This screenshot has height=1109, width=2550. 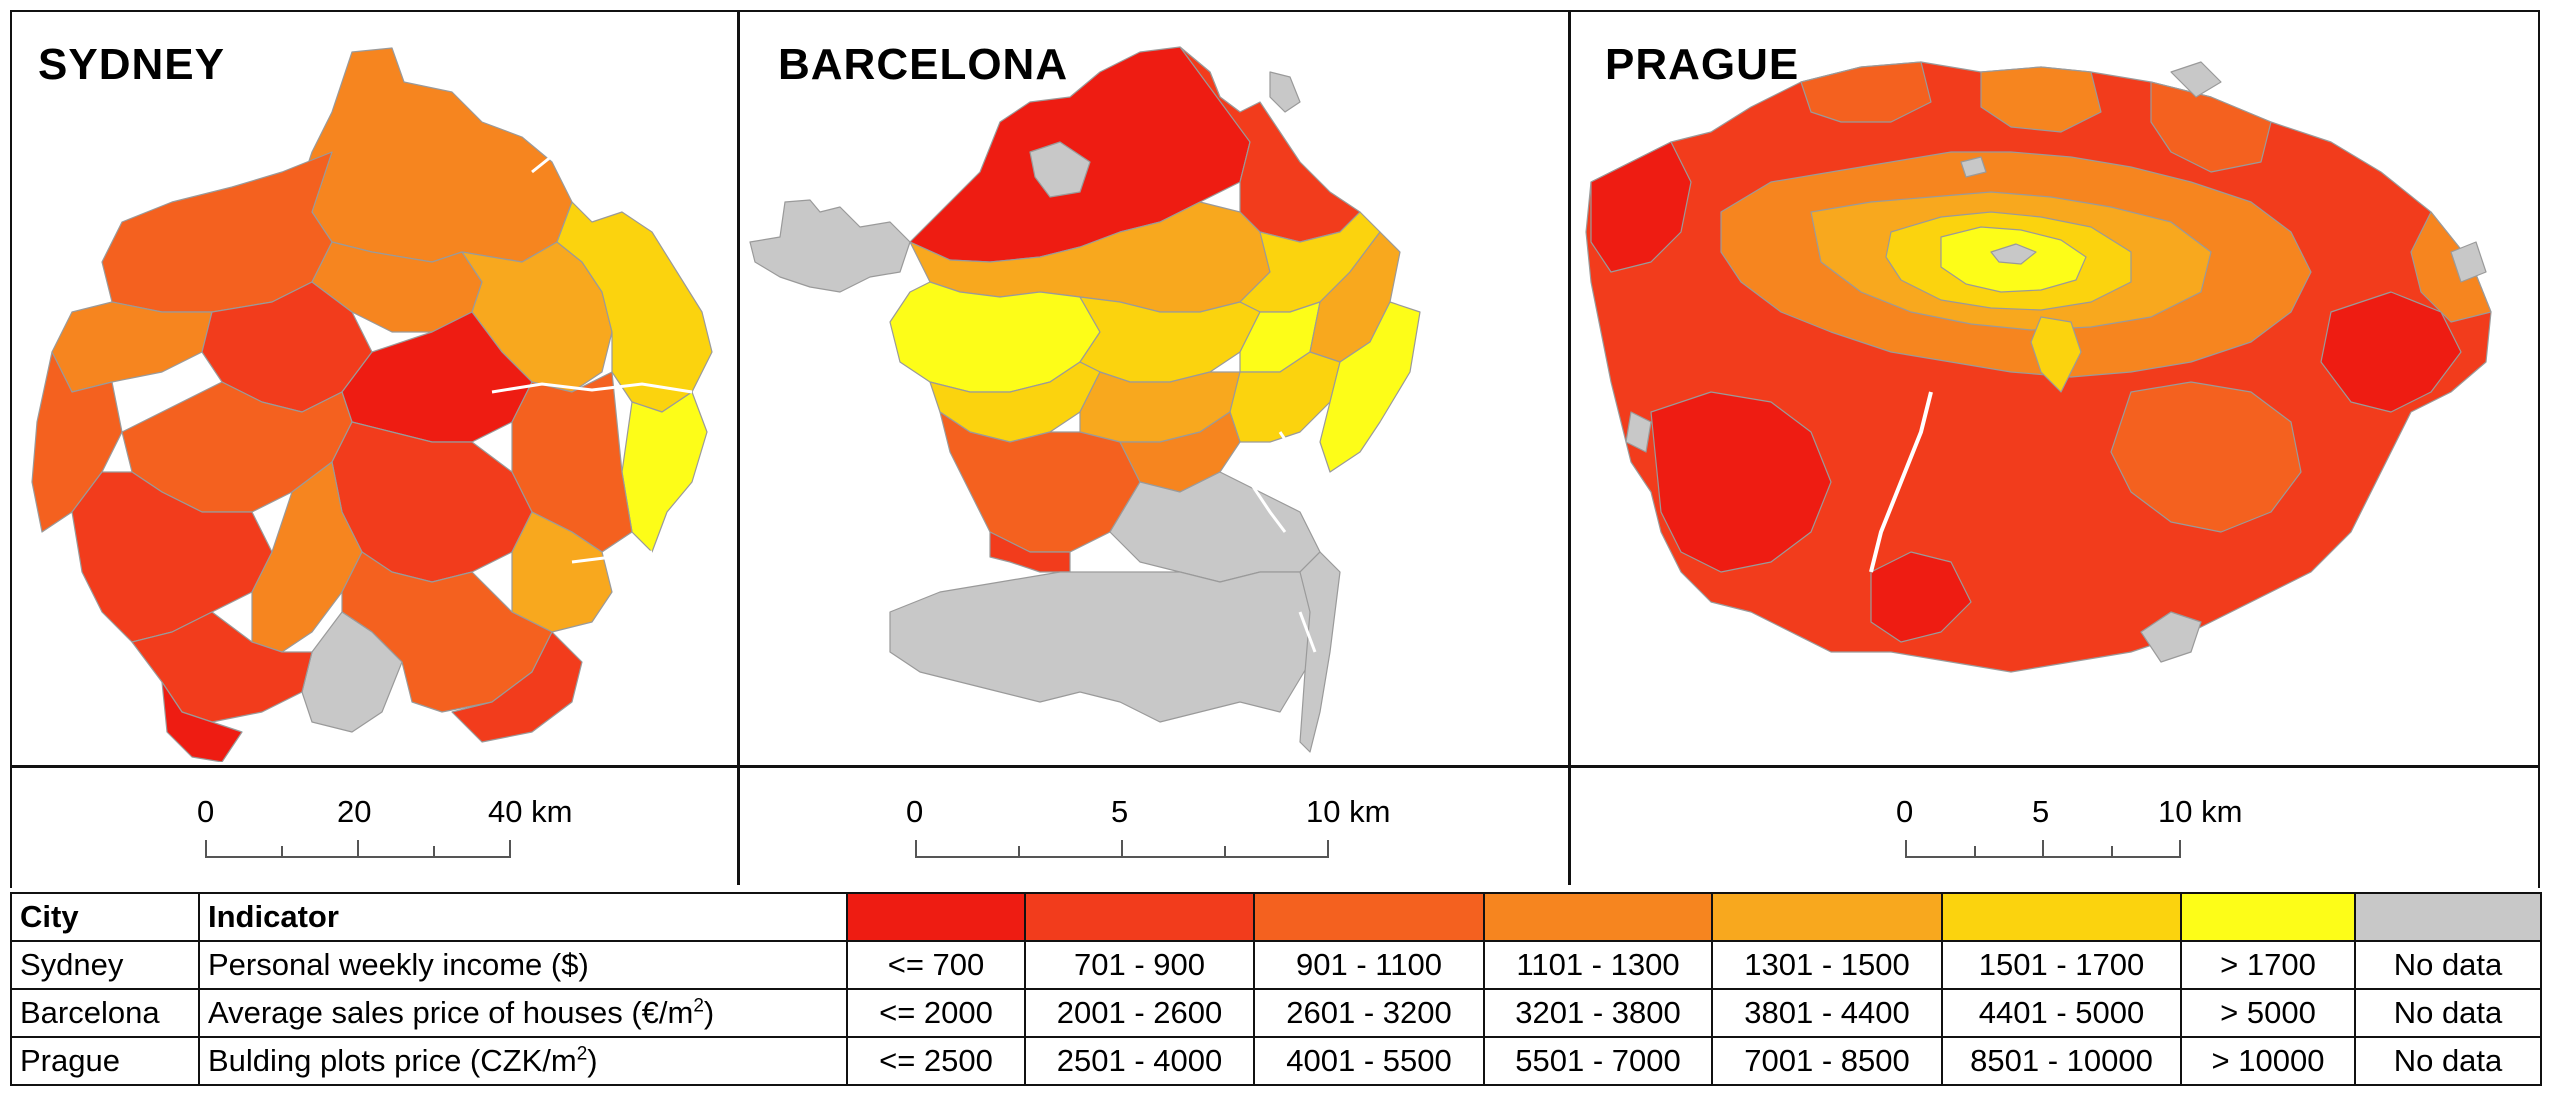 I want to click on header-city: City, so click(x=105, y=917).